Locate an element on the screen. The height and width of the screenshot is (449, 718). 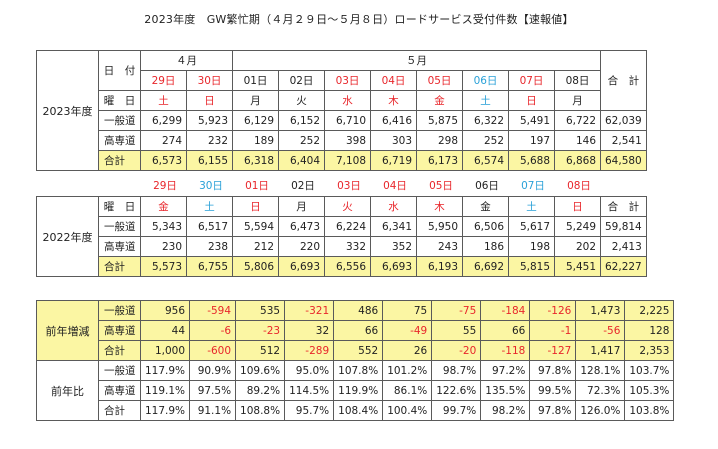
value-cell: -127 is located at coordinates (553, 350).